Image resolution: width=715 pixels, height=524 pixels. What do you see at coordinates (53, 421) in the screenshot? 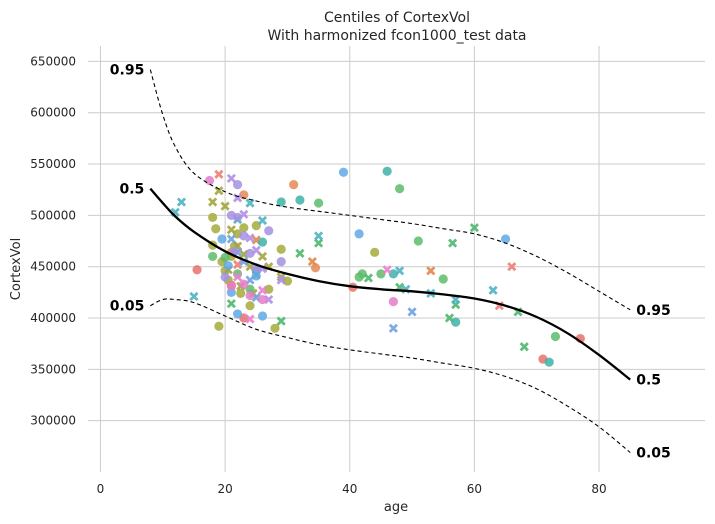
I see `y-tick-label: 300000` at bounding box center [53, 421].